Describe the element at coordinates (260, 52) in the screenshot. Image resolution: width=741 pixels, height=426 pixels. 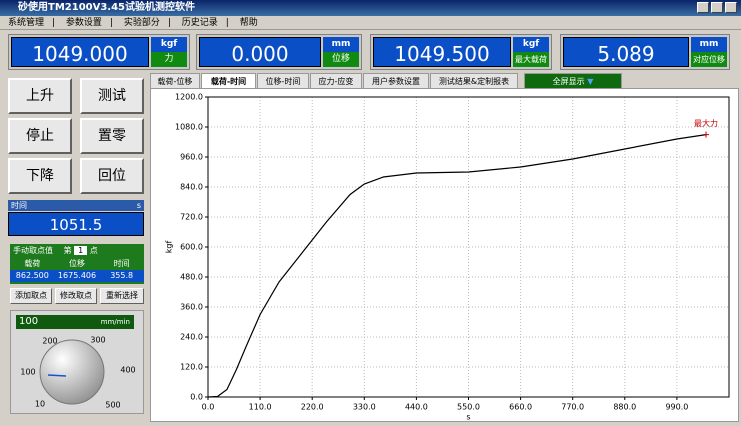
I see `display-value: 0.000` at that location.